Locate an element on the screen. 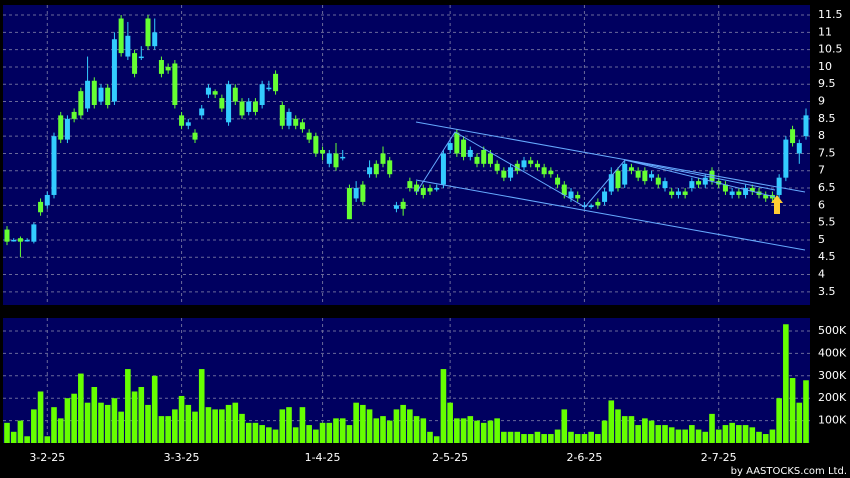 Image resolution: width=850 pixels, height=478 pixels. y-tick-label: 5.5 is located at coordinates (827, 222).